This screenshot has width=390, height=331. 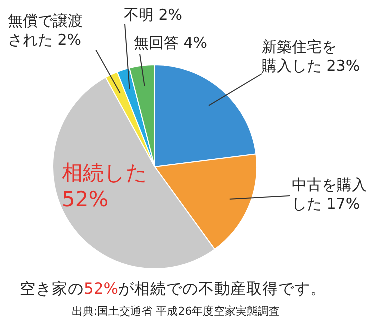 I want to click on slice-label: 相続した, so click(x=105, y=173).